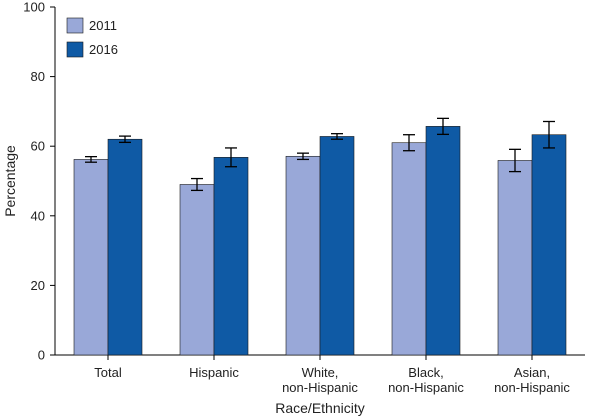 Image resolution: width=597 pixels, height=419 pixels. I want to click on x-tick-label: Asian, non-Hispanic, so click(532, 380).